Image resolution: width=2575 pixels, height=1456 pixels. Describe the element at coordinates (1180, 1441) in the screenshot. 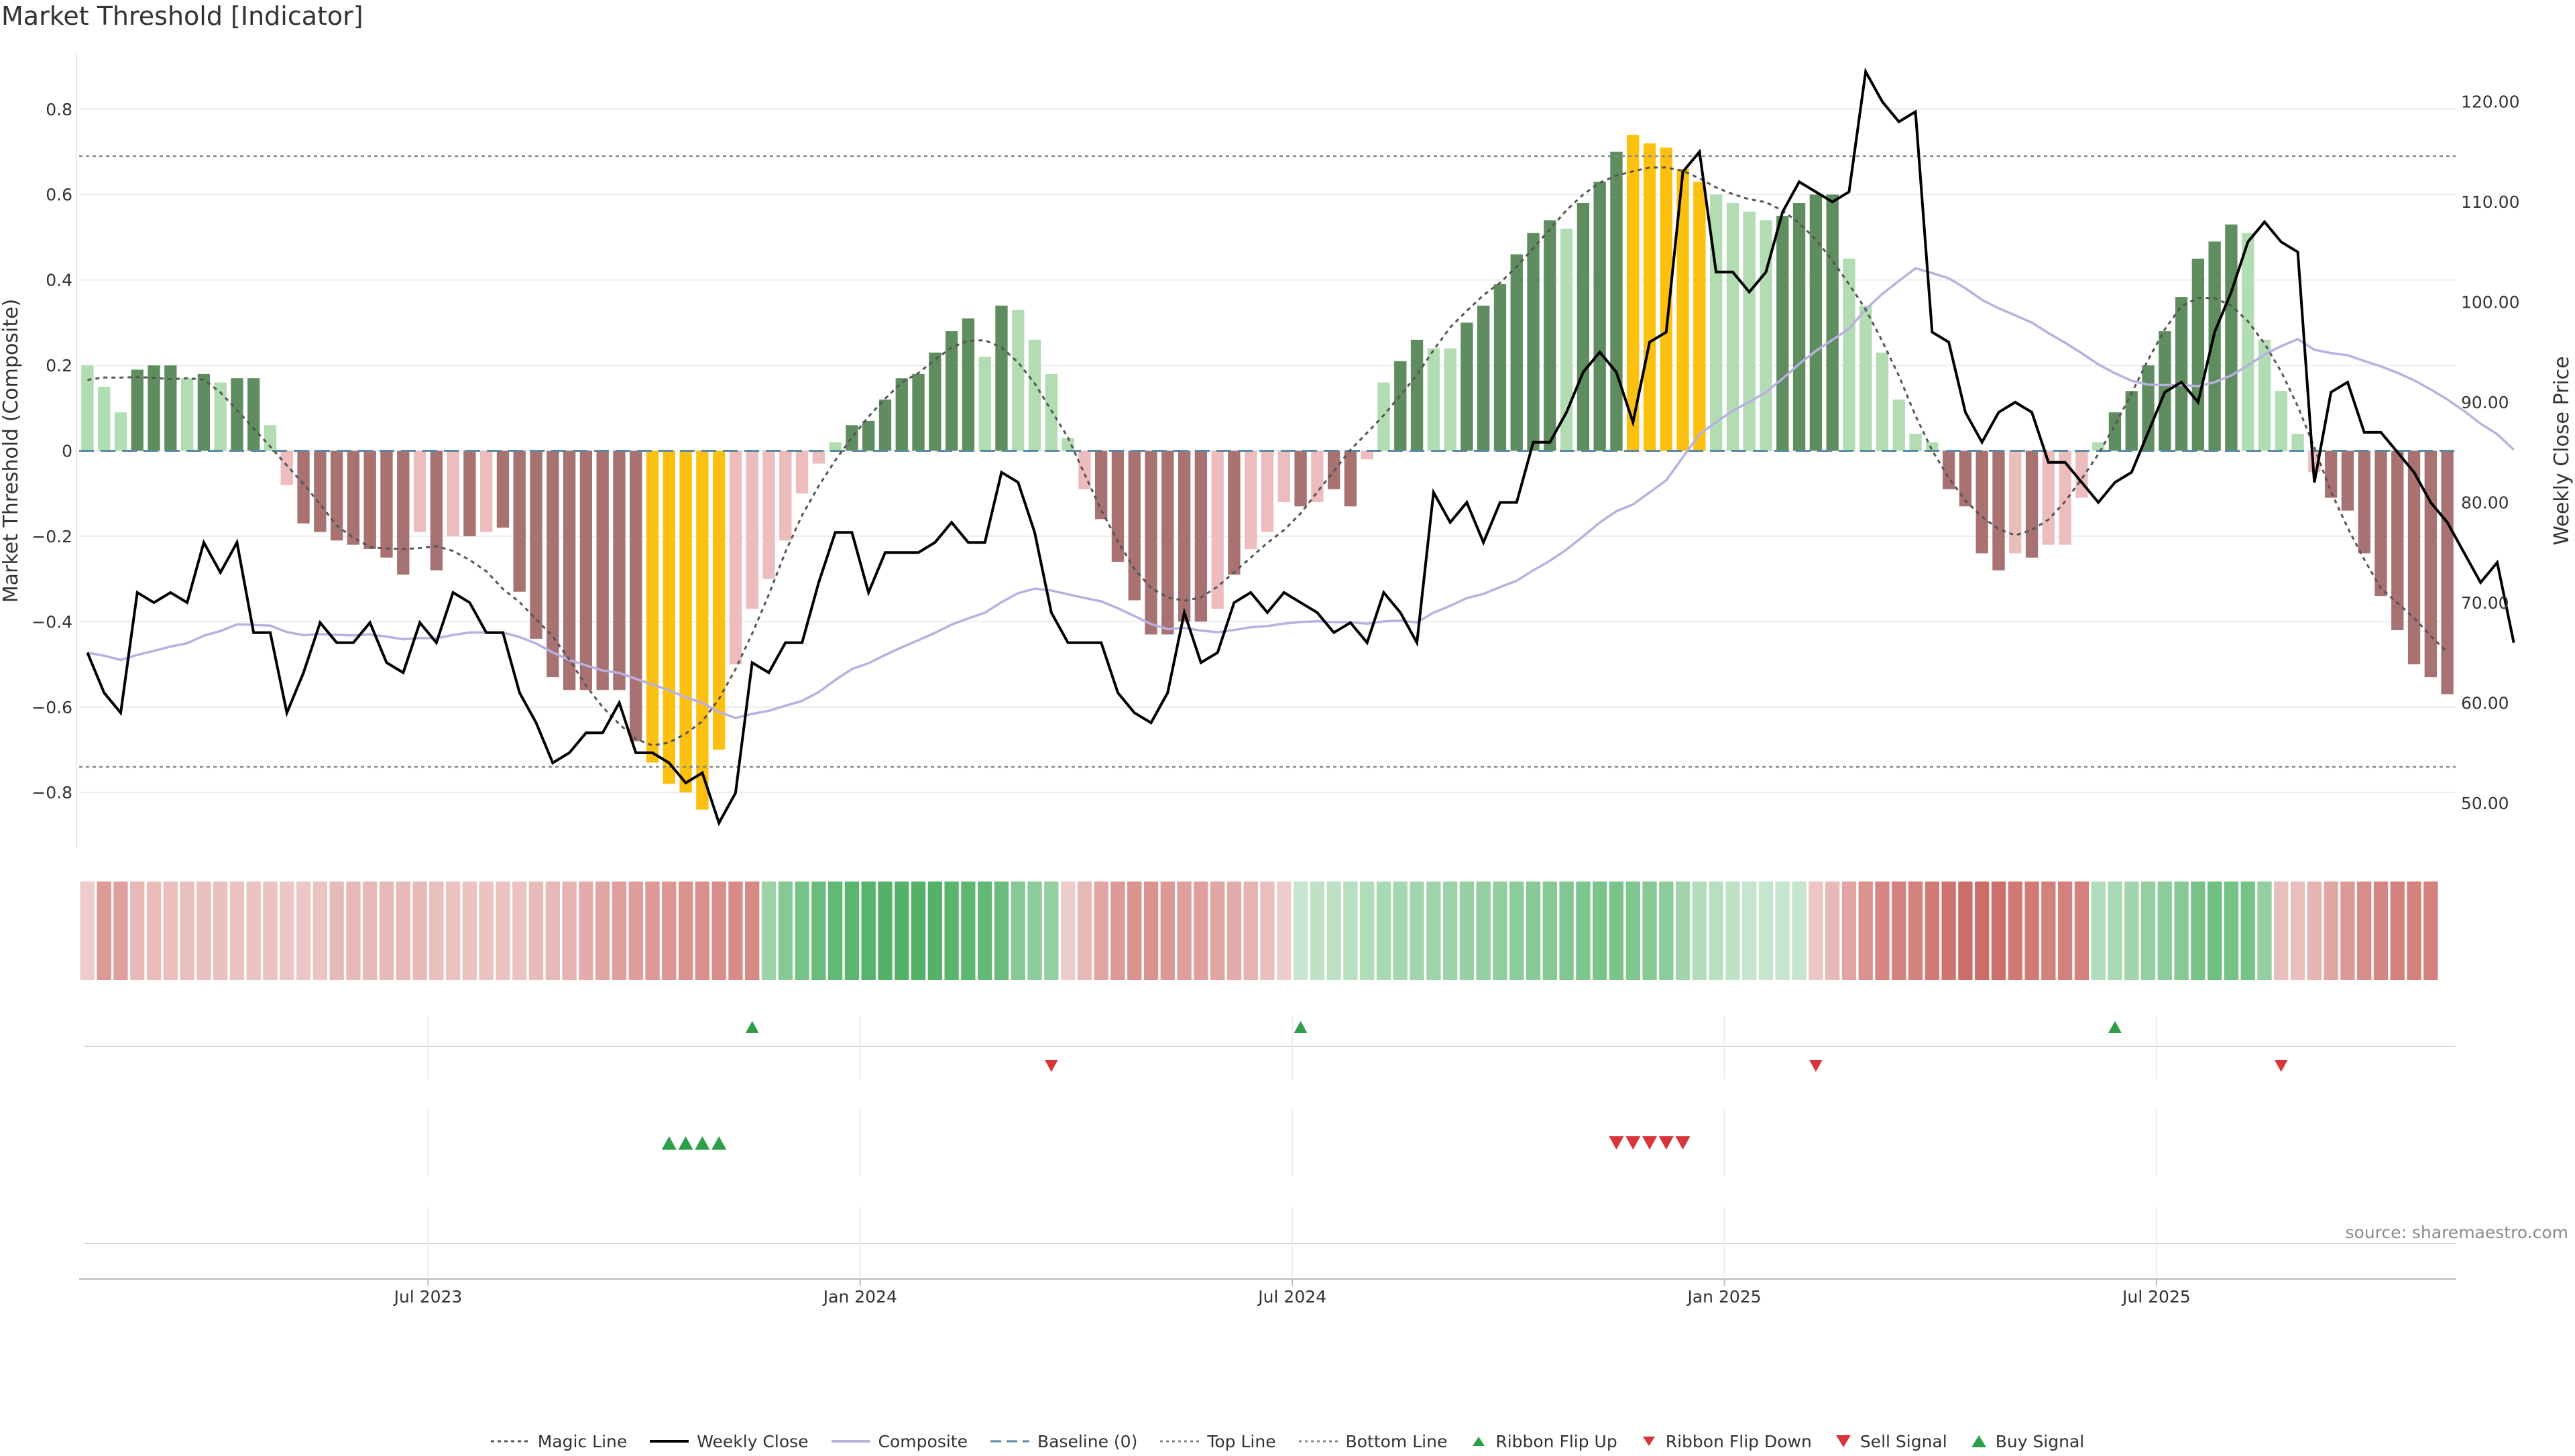

I see `dotted-line-grey-icon` at that location.